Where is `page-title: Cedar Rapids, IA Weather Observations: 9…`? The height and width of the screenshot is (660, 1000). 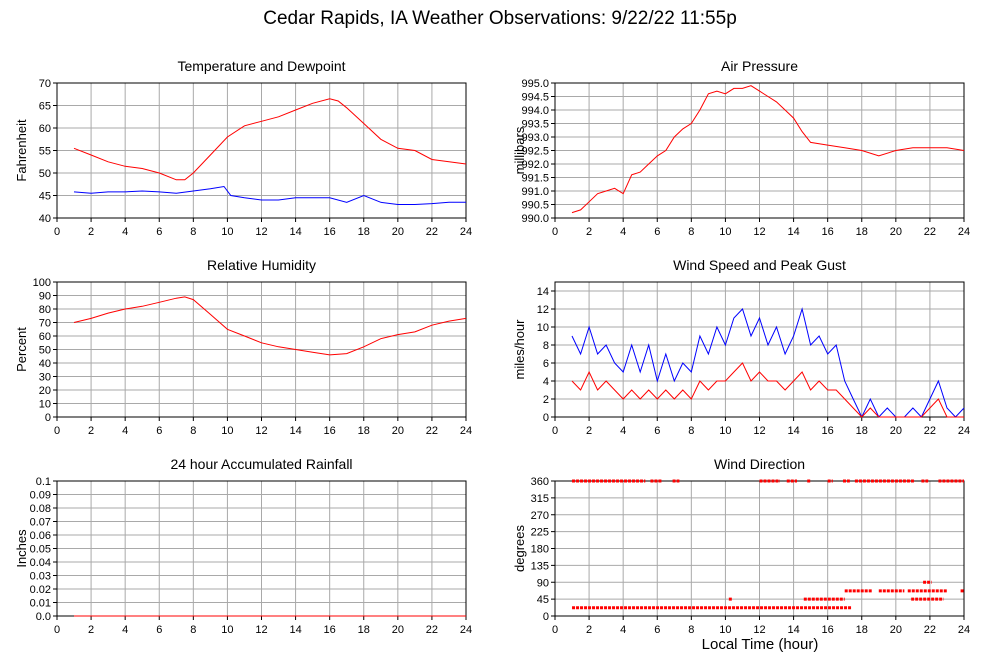 page-title: Cedar Rapids, IA Weather Observations: 9… is located at coordinates (500, 18).